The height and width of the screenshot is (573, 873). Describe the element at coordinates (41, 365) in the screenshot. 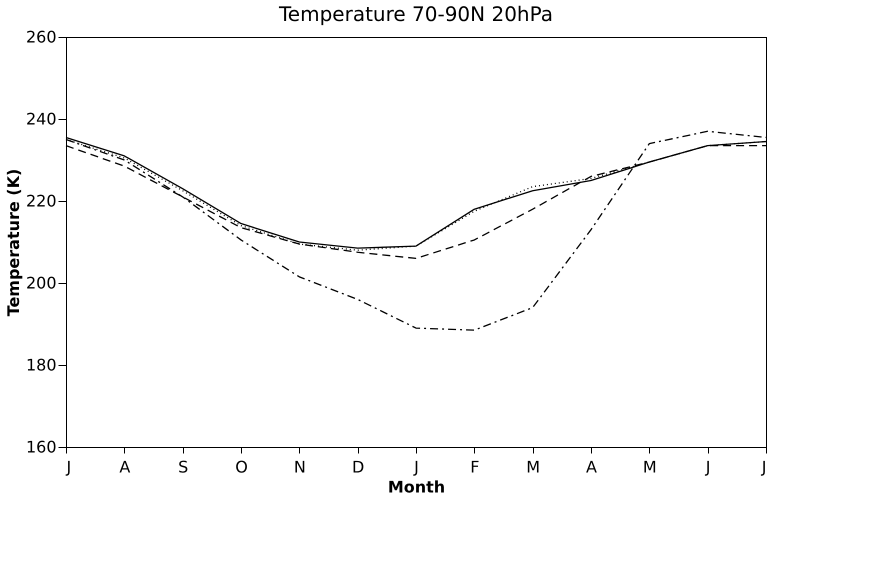

I see `y-tick-label: 180` at that location.